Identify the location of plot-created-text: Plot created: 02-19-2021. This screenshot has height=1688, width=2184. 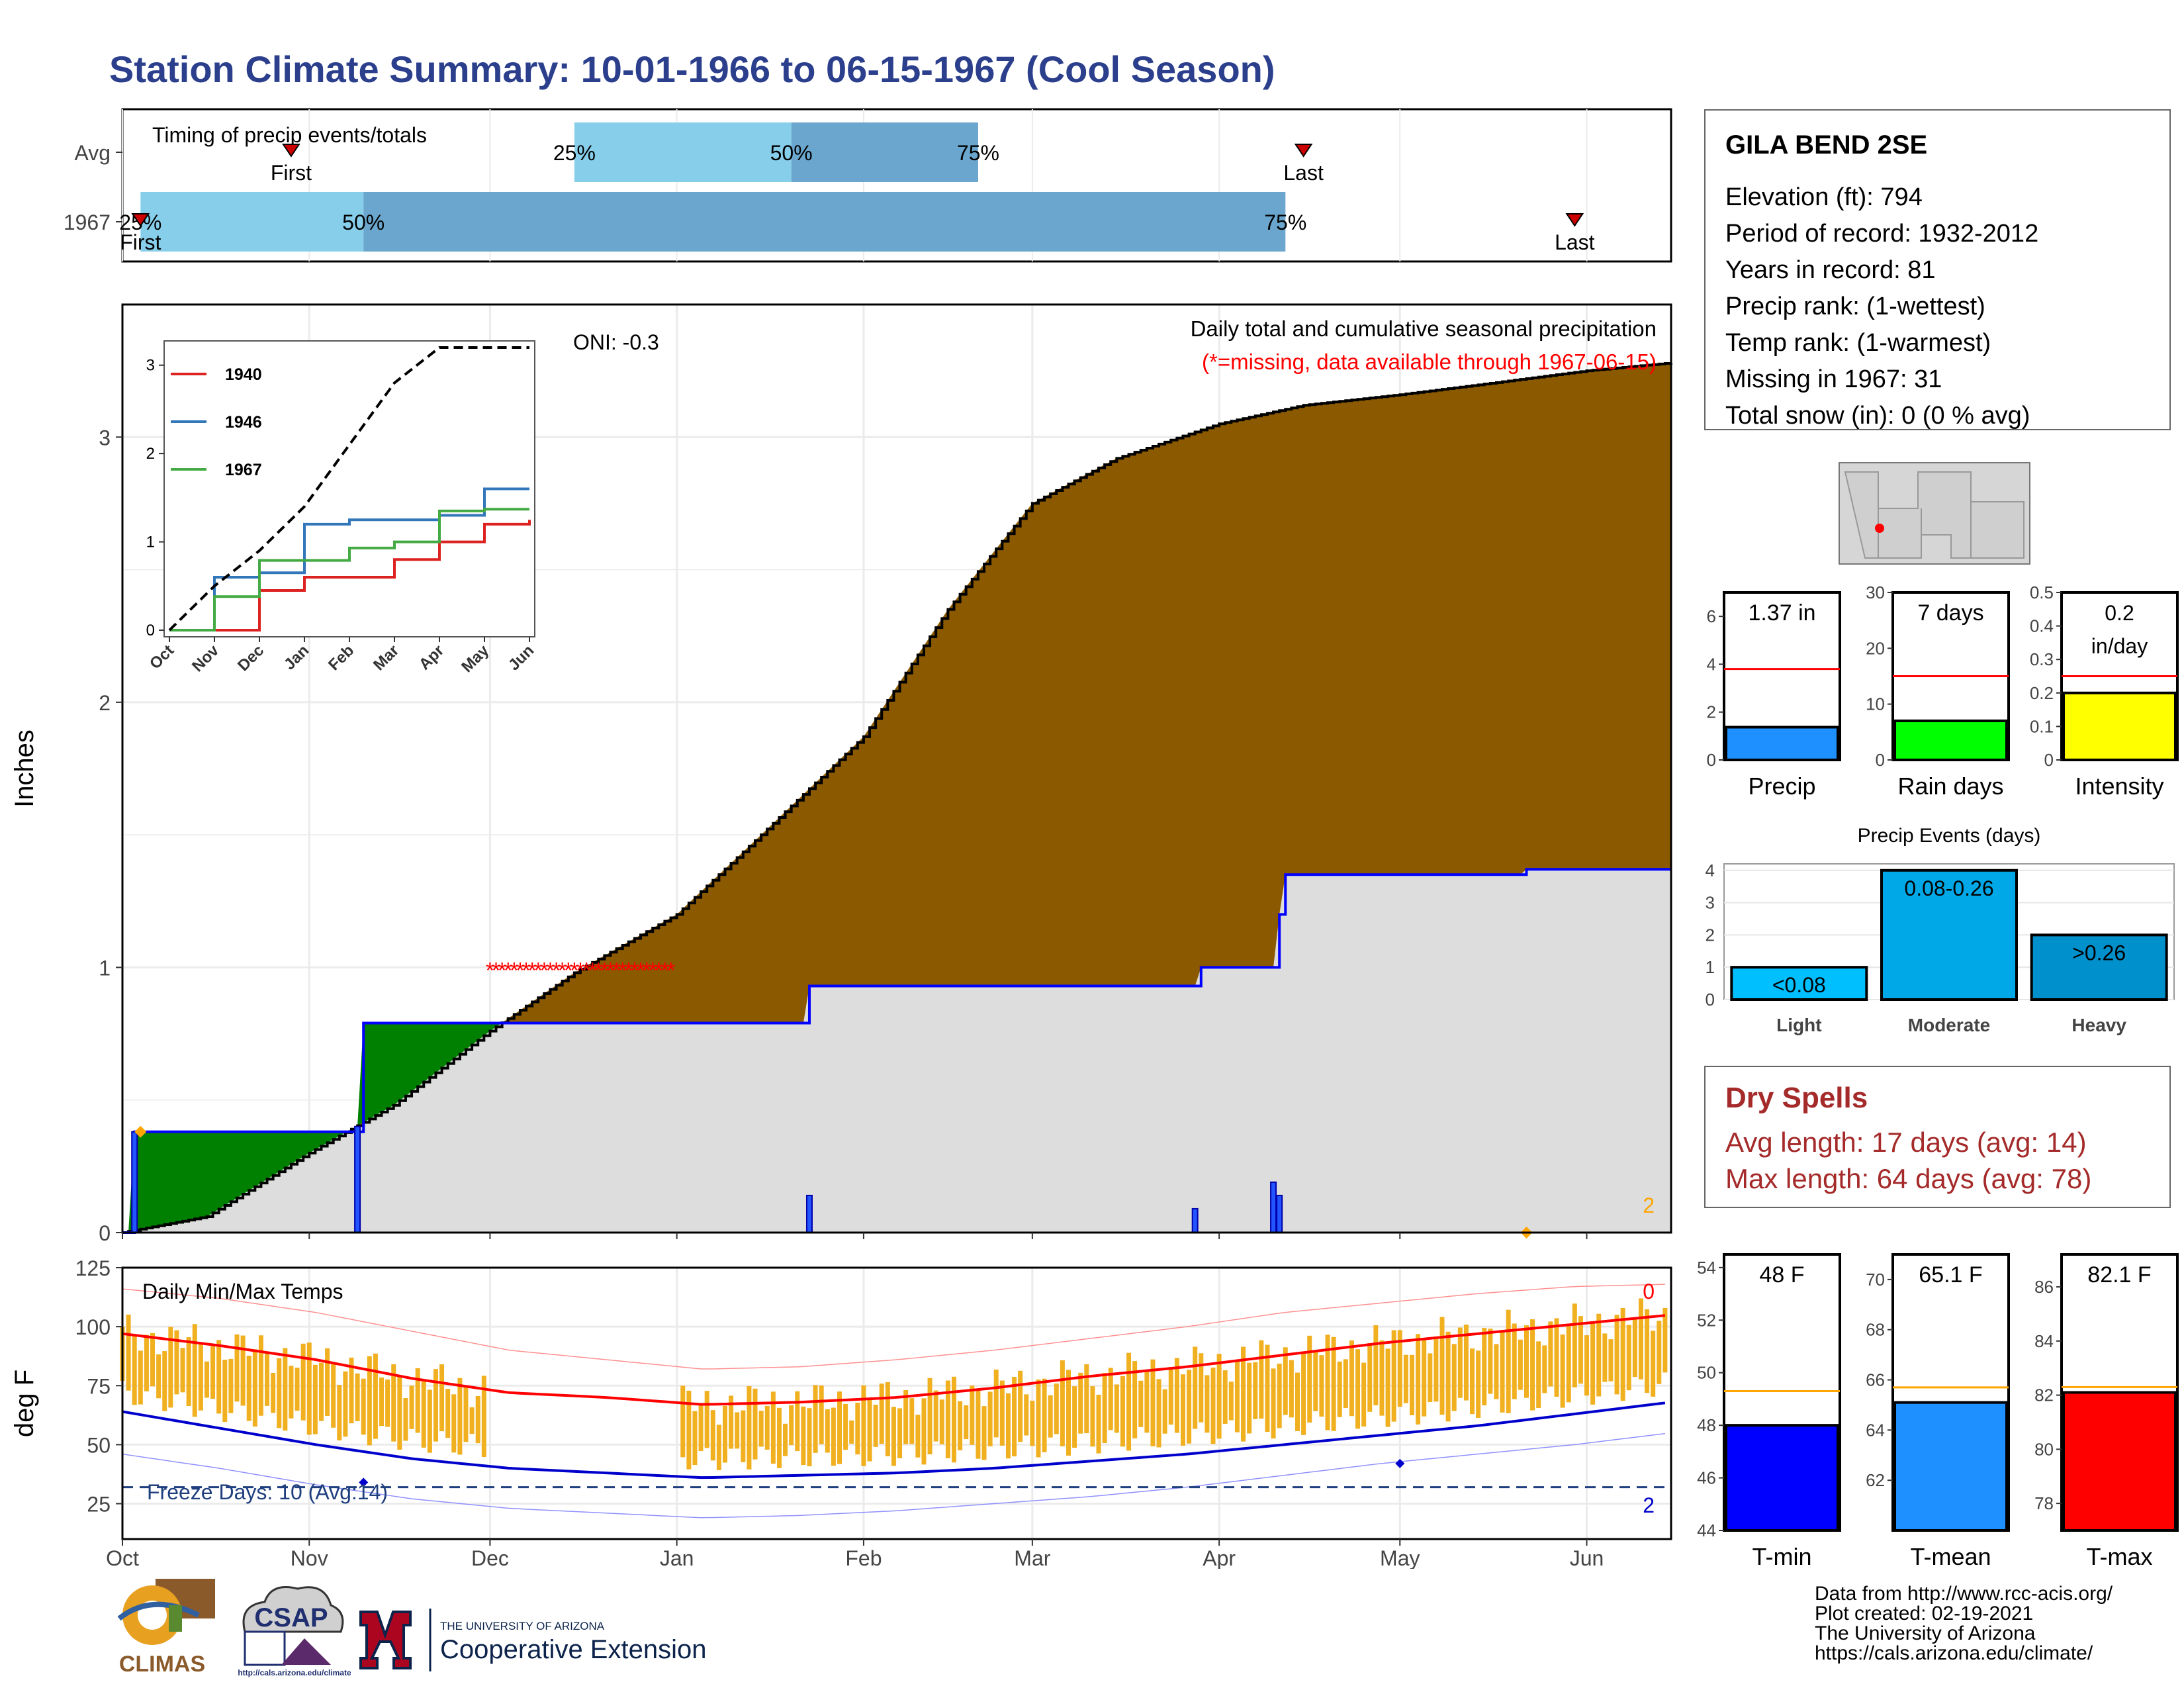
(1925, 1614).